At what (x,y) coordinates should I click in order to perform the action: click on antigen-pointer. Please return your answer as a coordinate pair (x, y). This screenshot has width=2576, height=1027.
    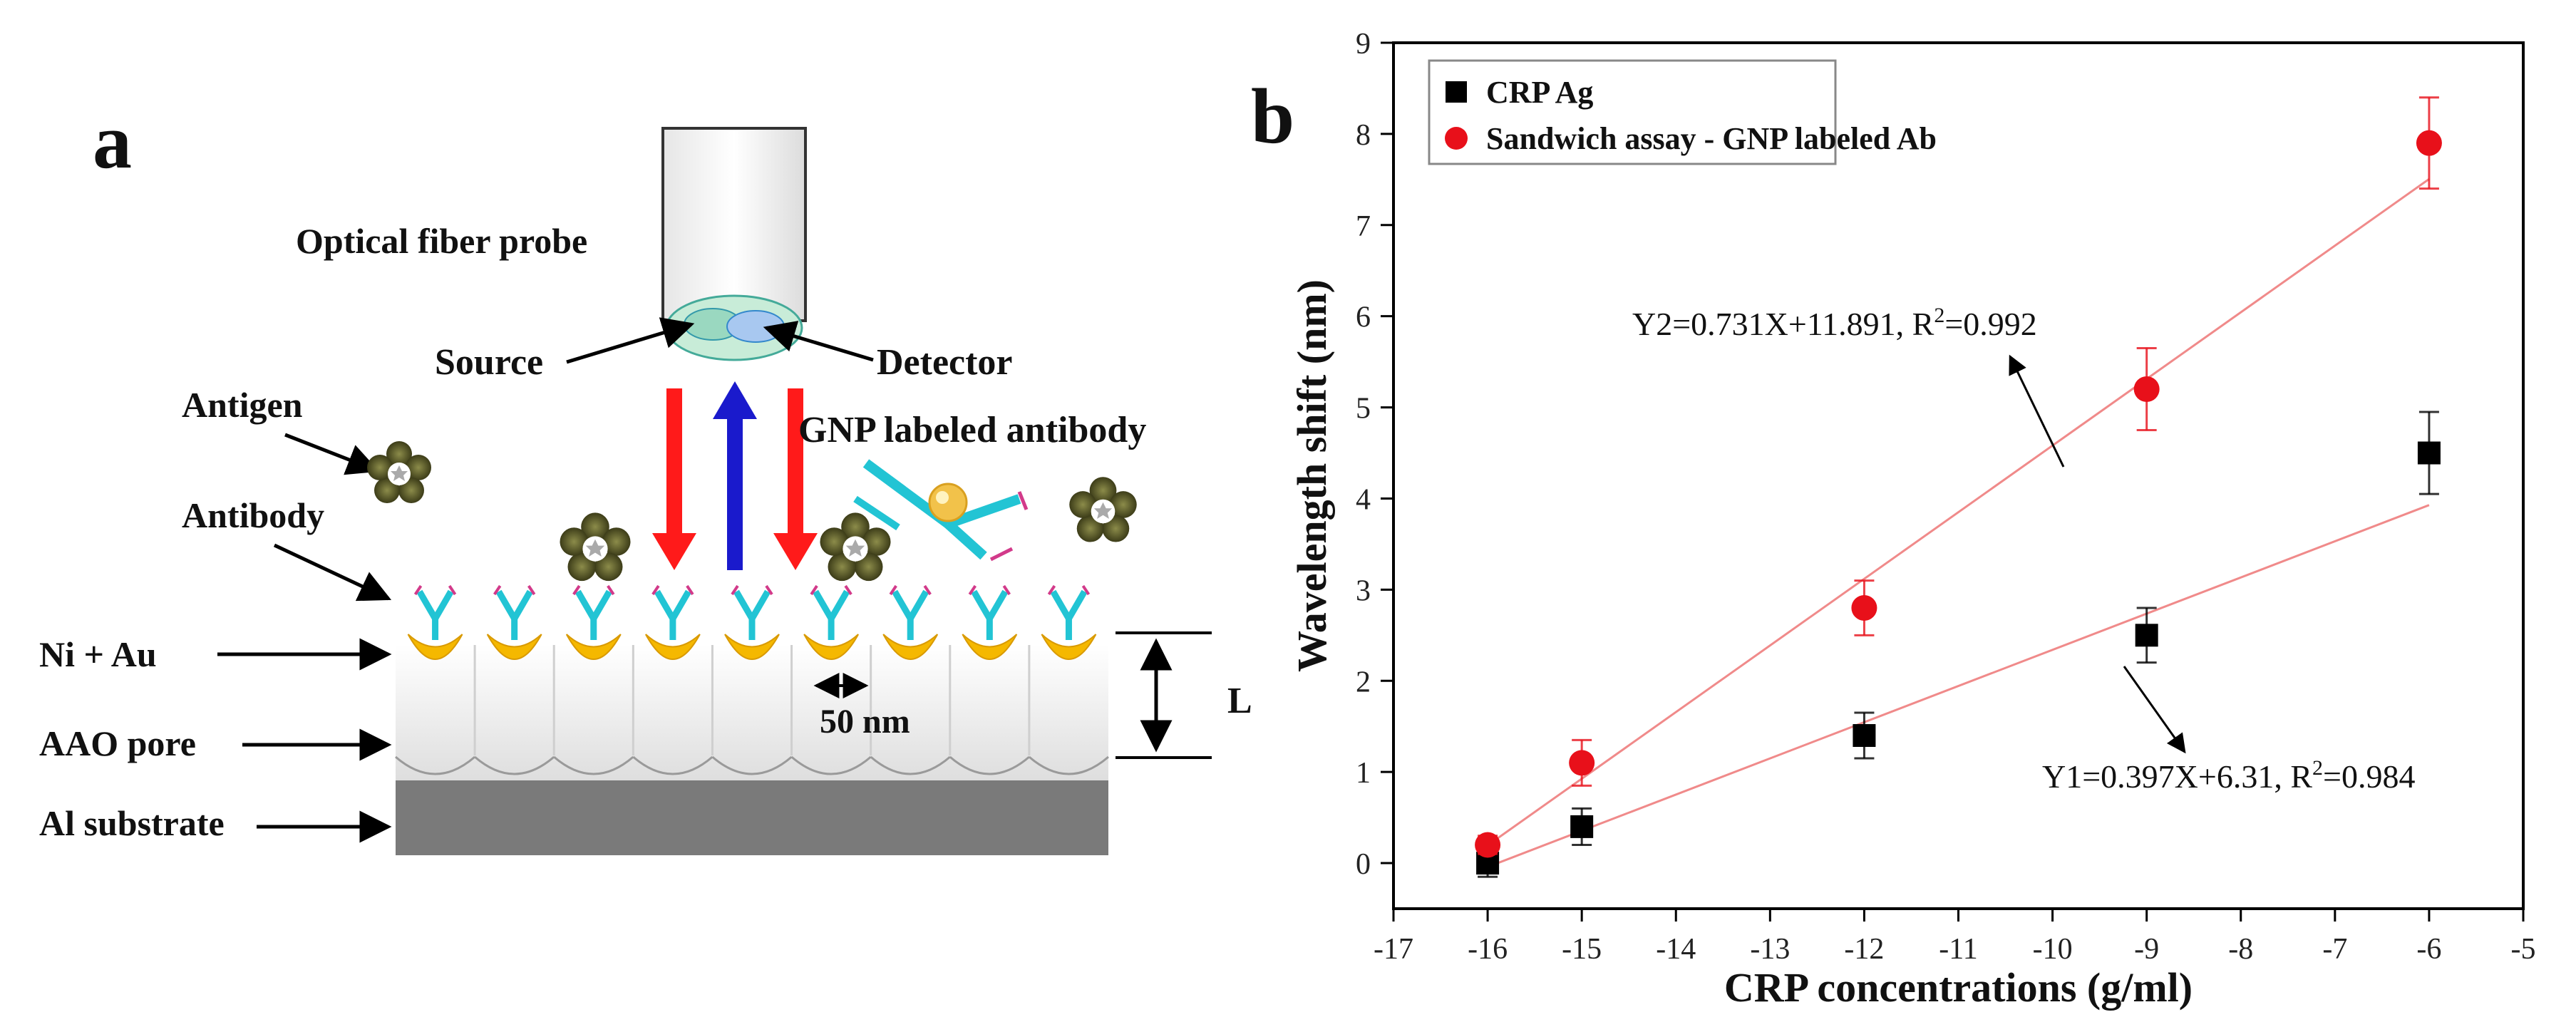
    Looking at the image, I should click on (332, 454).